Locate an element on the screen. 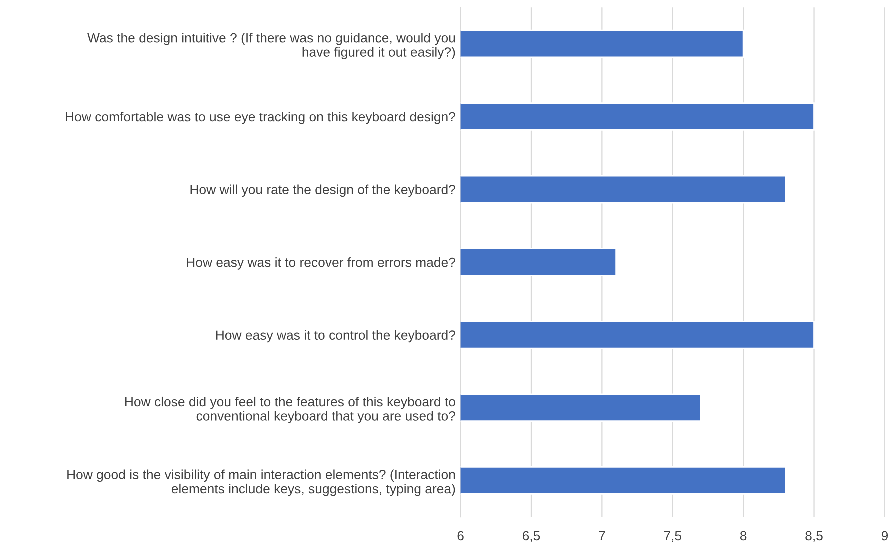 This screenshot has width=893, height=542. x-tick-label: 8,5 is located at coordinates (814, 536).